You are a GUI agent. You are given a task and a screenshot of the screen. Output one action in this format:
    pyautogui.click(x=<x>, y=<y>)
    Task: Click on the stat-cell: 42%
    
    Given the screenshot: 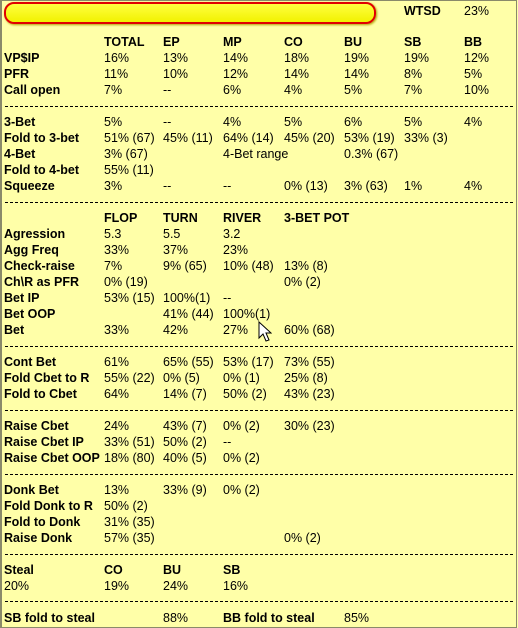 What is the action you would take?
    pyautogui.click(x=176, y=330)
    